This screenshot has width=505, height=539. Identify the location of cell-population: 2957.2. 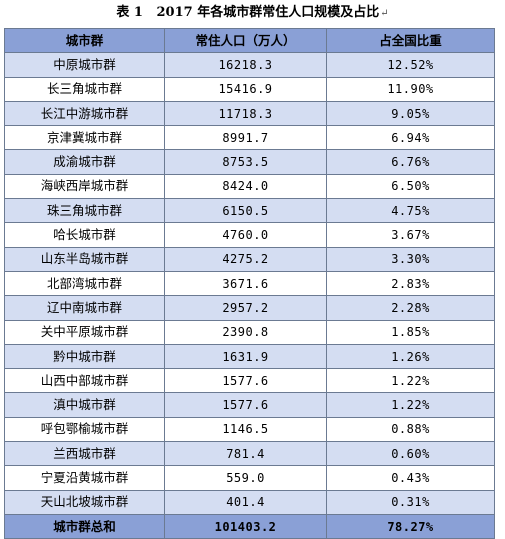
(245, 308).